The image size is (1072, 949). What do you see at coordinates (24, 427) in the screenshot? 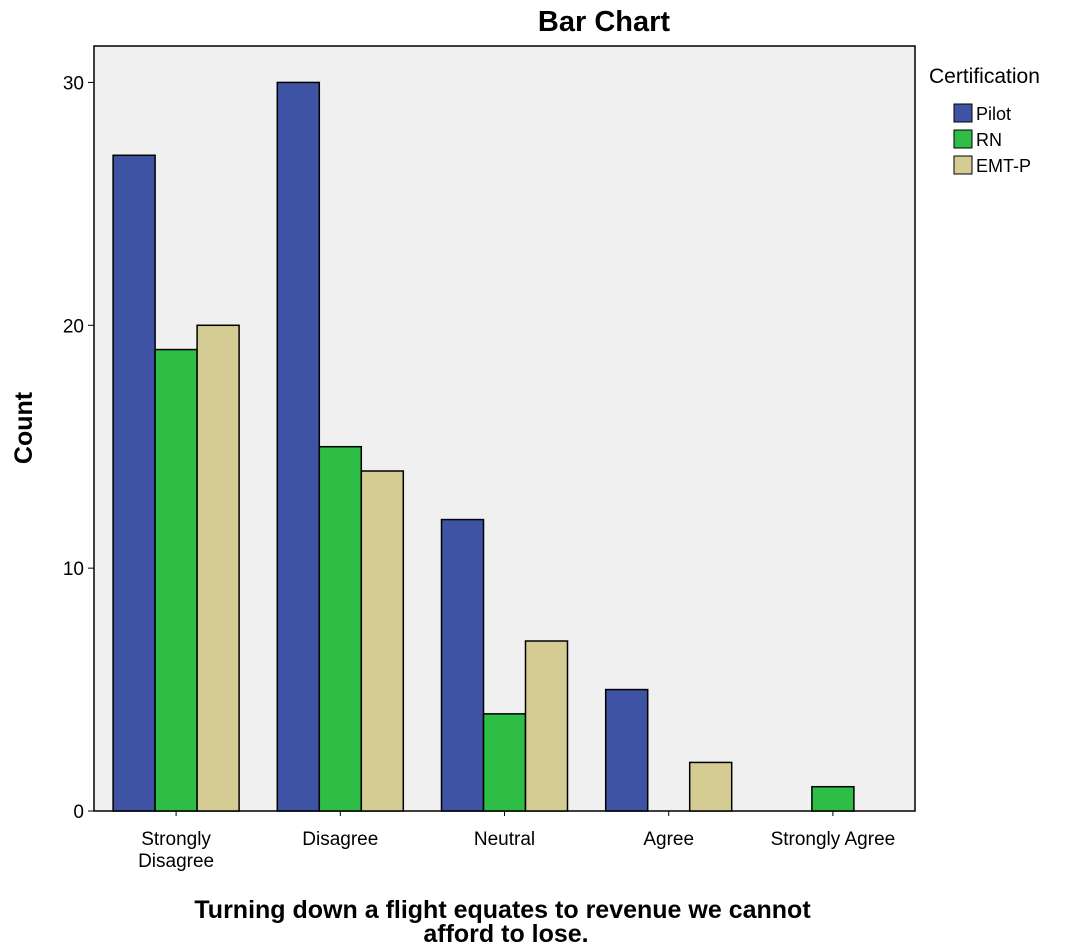
I see `y-axis-title: Count` at bounding box center [24, 427].